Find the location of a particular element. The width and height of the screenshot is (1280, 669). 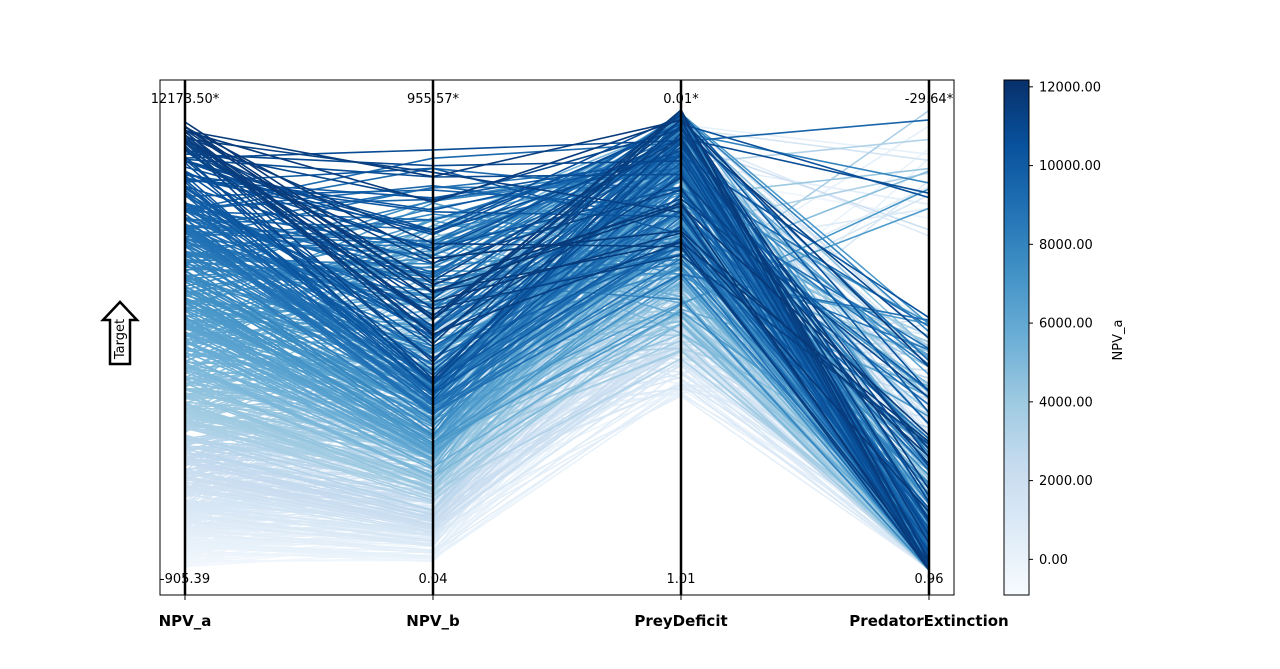

colorbar-tick-label: 12000.00 is located at coordinates (1070, 87).